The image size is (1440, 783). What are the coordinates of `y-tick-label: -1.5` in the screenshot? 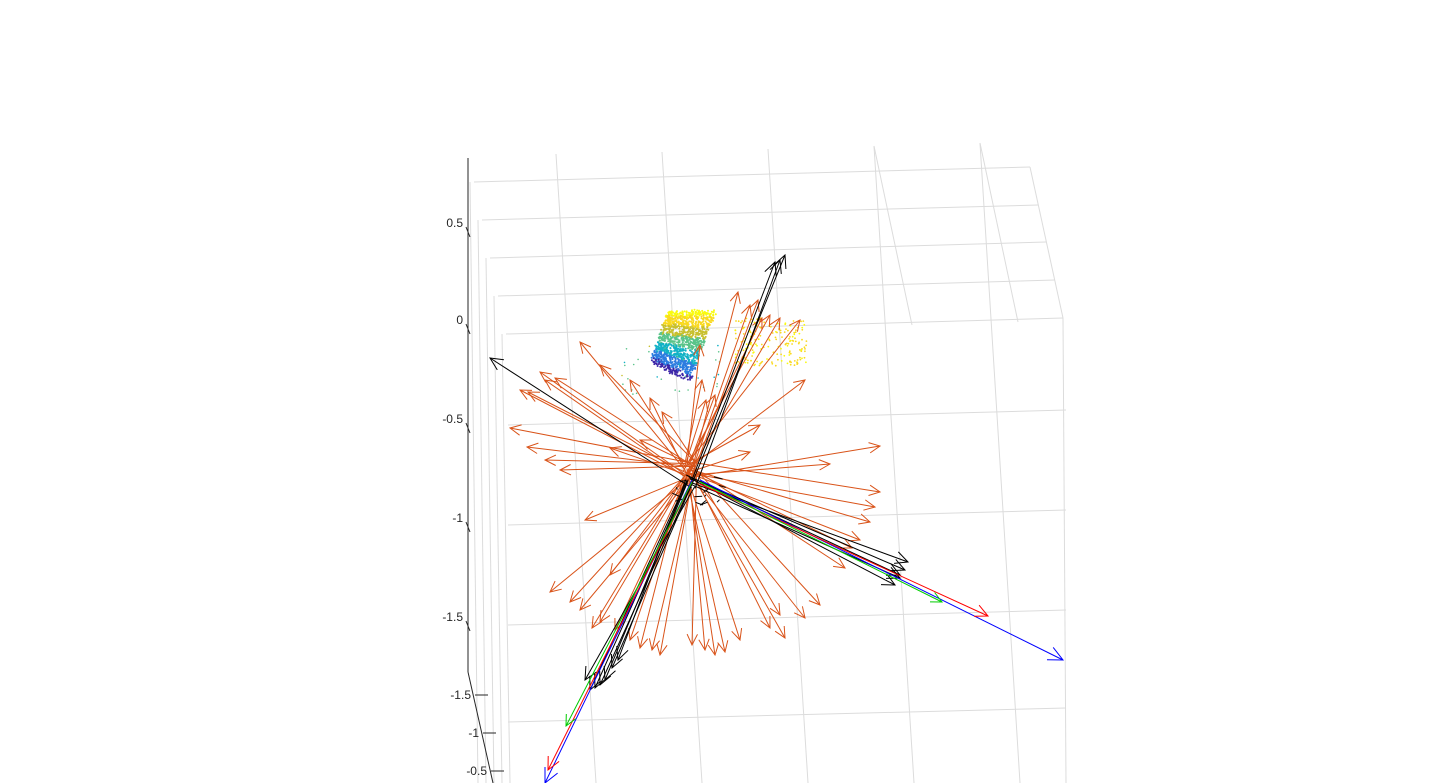 It's located at (460, 695).